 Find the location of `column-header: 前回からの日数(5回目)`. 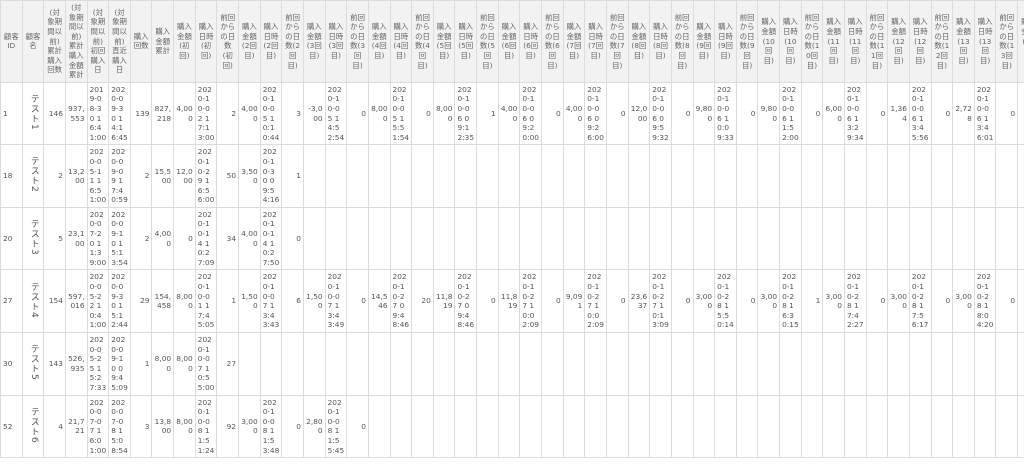

column-header: 前回からの日数(5回目) is located at coordinates (487, 41).